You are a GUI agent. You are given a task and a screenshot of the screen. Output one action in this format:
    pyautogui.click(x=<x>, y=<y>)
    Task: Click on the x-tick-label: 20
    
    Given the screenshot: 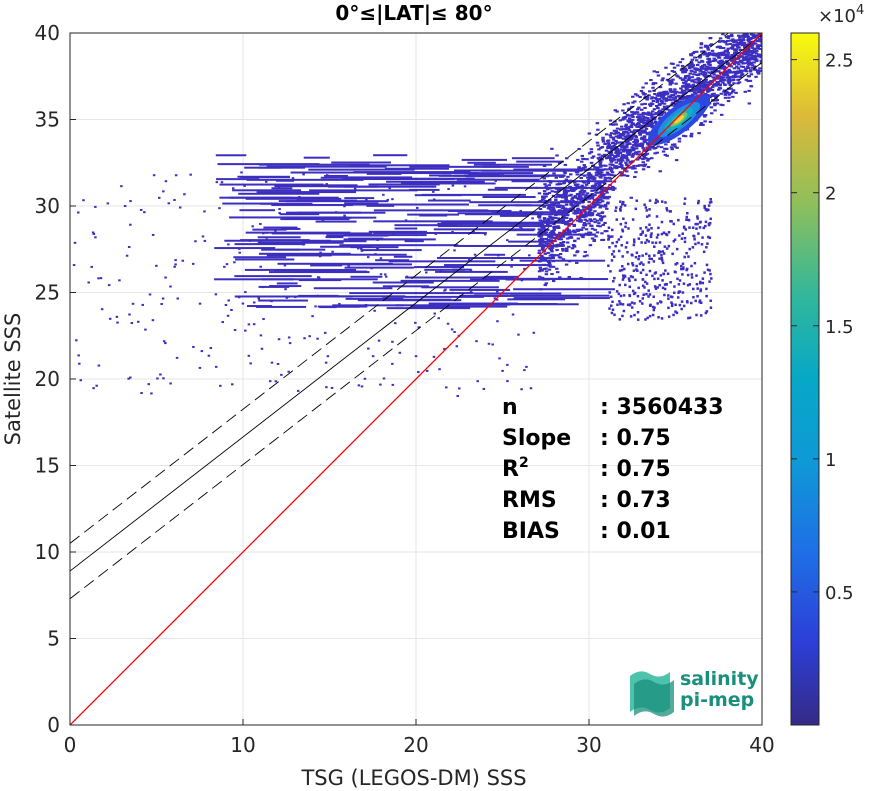 What is the action you would take?
    pyautogui.click(x=415, y=745)
    